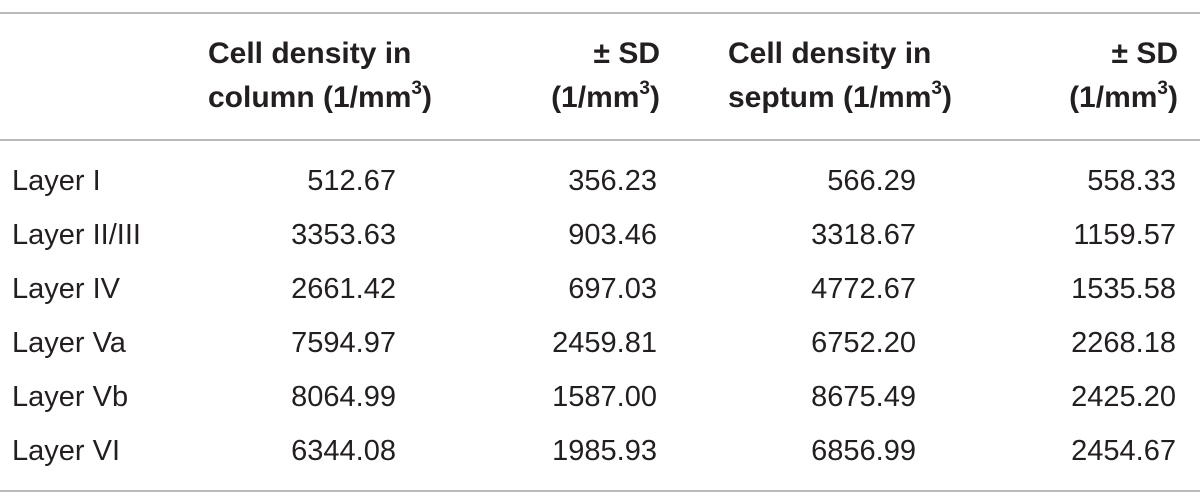  Describe the element at coordinates (1104, 76) in the screenshot. I see `header-septum-sd: ± SD (1/mm3)` at that location.